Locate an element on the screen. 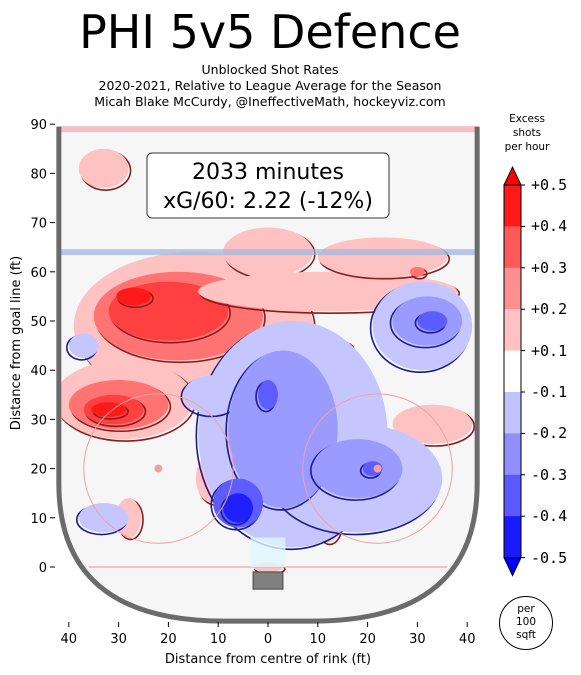 The height and width of the screenshot is (675, 581). colorbar-tick-label-2: +0.3 is located at coordinates (549, 267).